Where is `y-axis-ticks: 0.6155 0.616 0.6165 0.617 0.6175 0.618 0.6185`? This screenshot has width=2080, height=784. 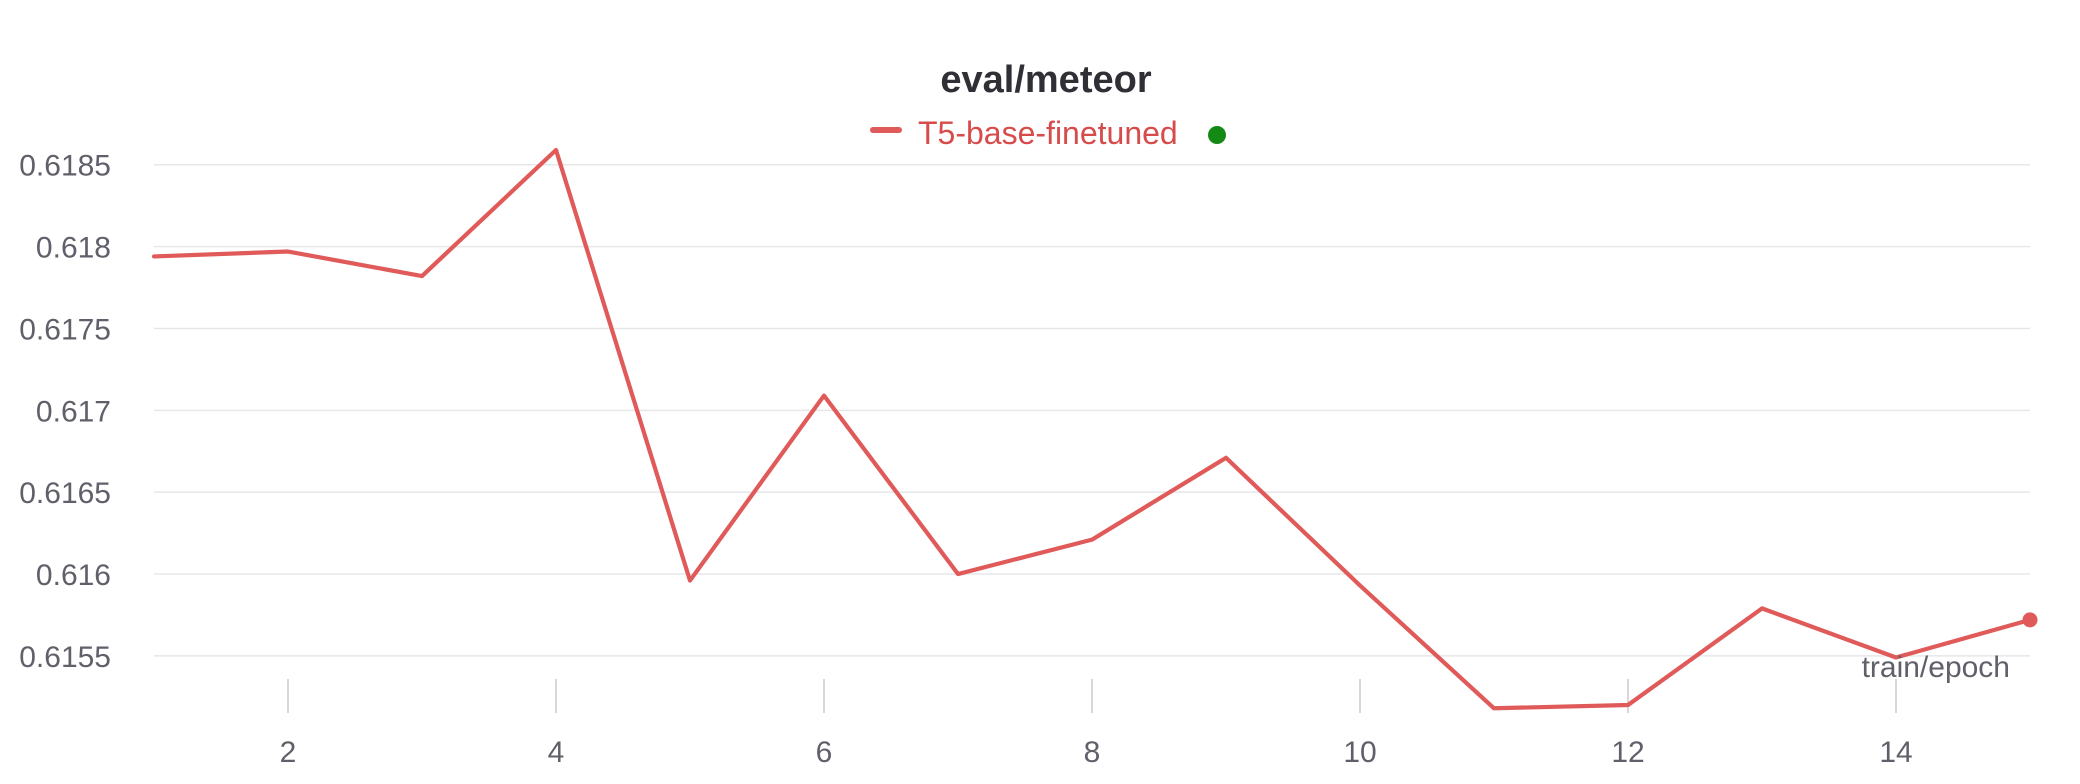 y-axis-ticks: 0.6155 0.616 0.6165 0.617 0.6175 0.618 0.6185 is located at coordinates (65, 412).